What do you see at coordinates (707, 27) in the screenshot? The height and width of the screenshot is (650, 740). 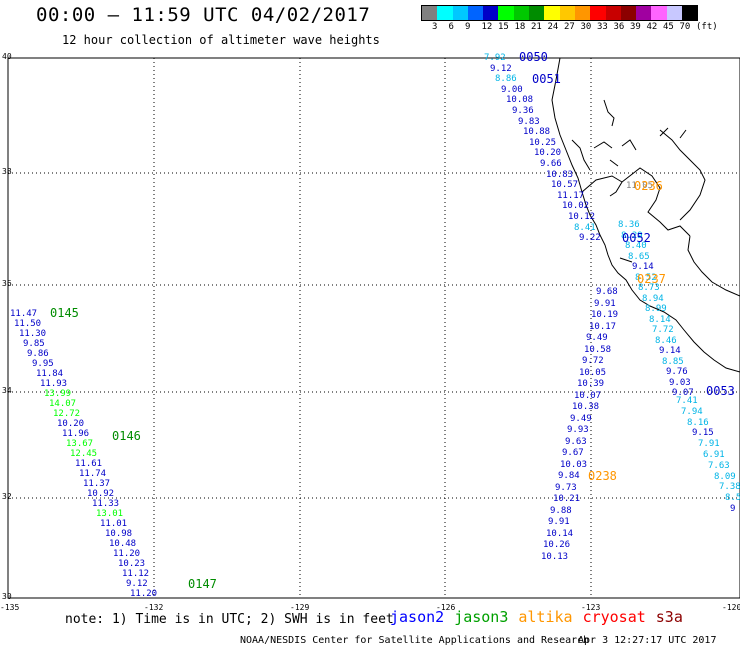 I see `legend-label: (ft)` at bounding box center [707, 27].